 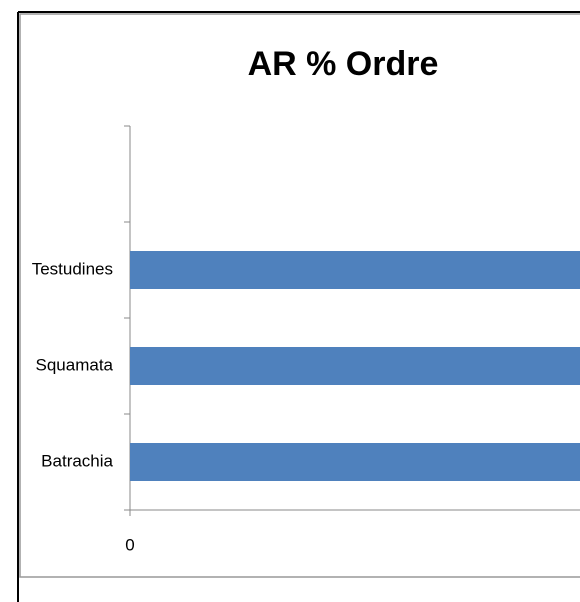 I want to click on y-tick-label: Batrachia, so click(x=77, y=460).